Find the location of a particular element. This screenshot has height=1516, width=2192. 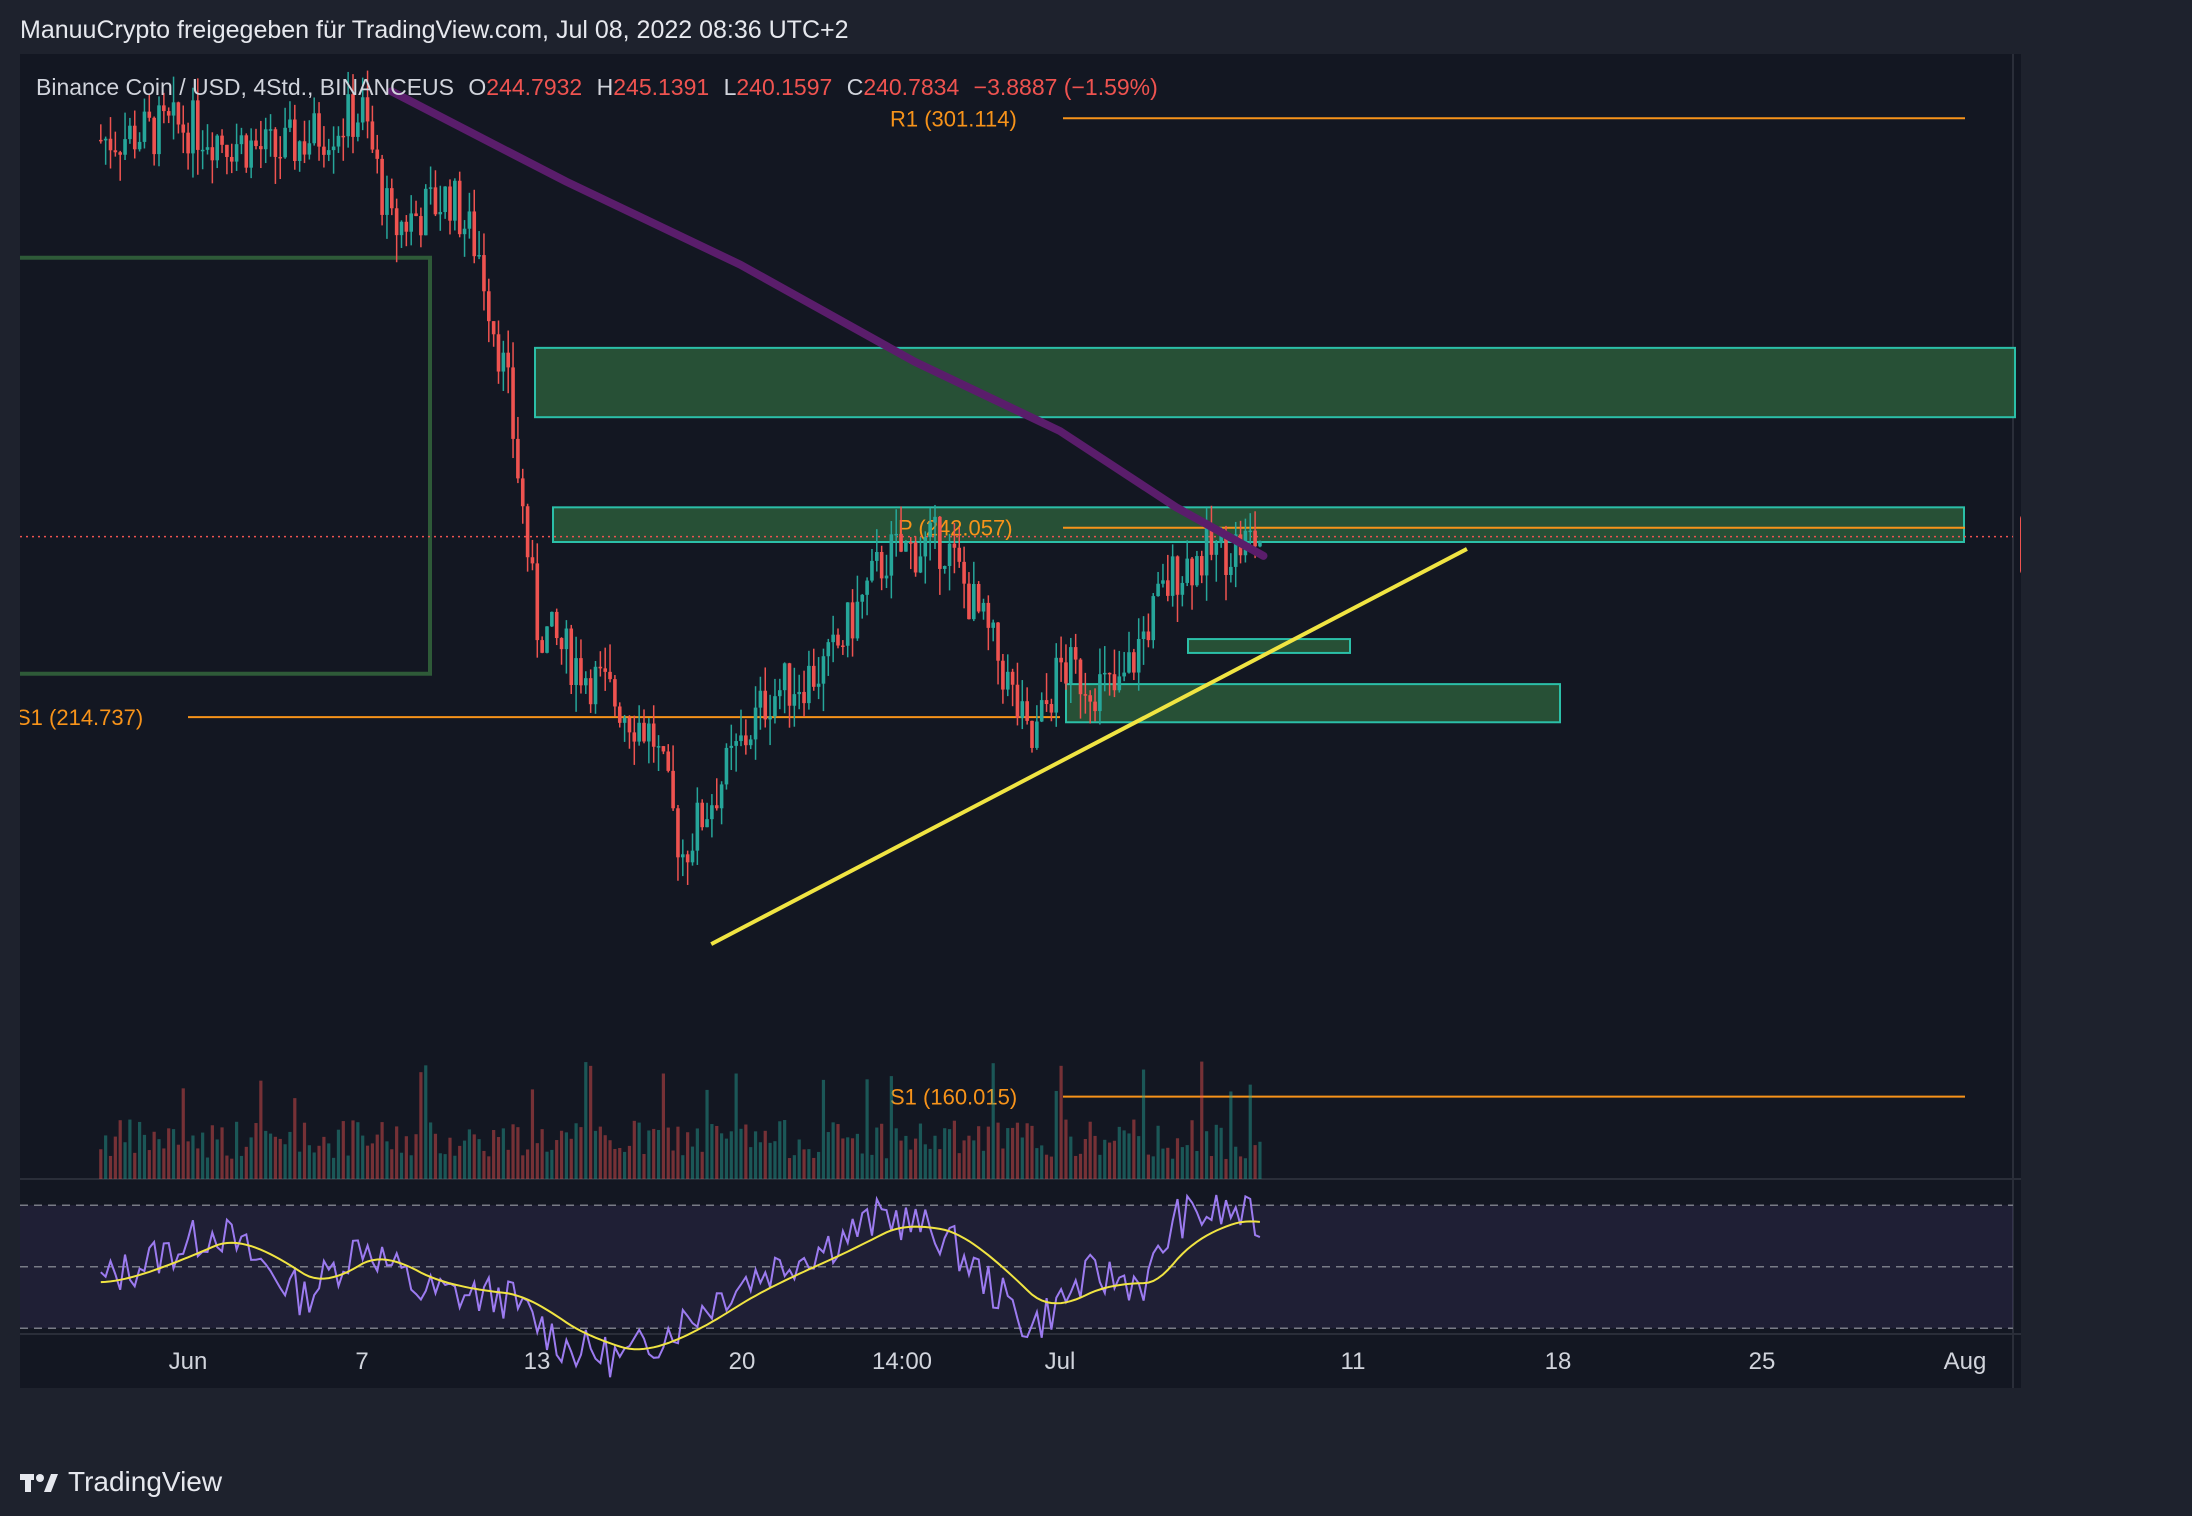

ascending-trendline is located at coordinates (1089, 746).